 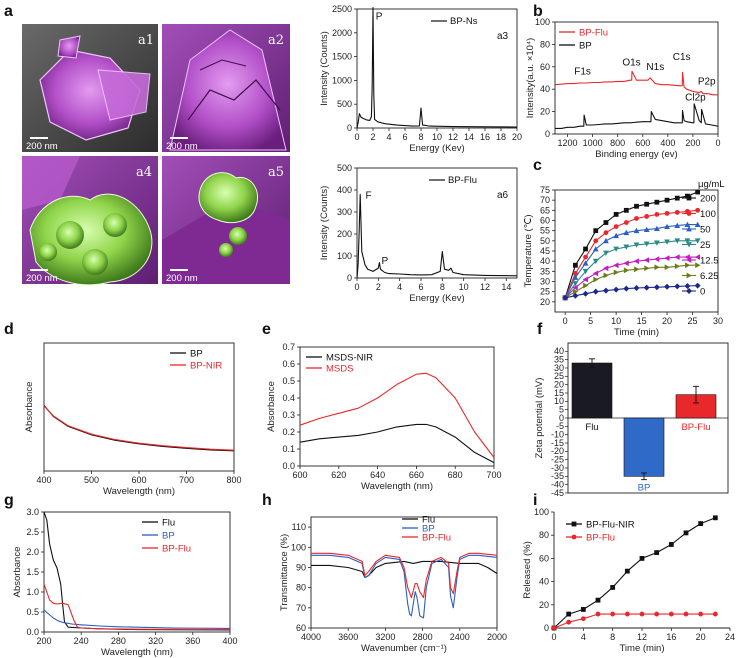 I want to click on legend-label: BP-NIR, so click(x=206, y=366).